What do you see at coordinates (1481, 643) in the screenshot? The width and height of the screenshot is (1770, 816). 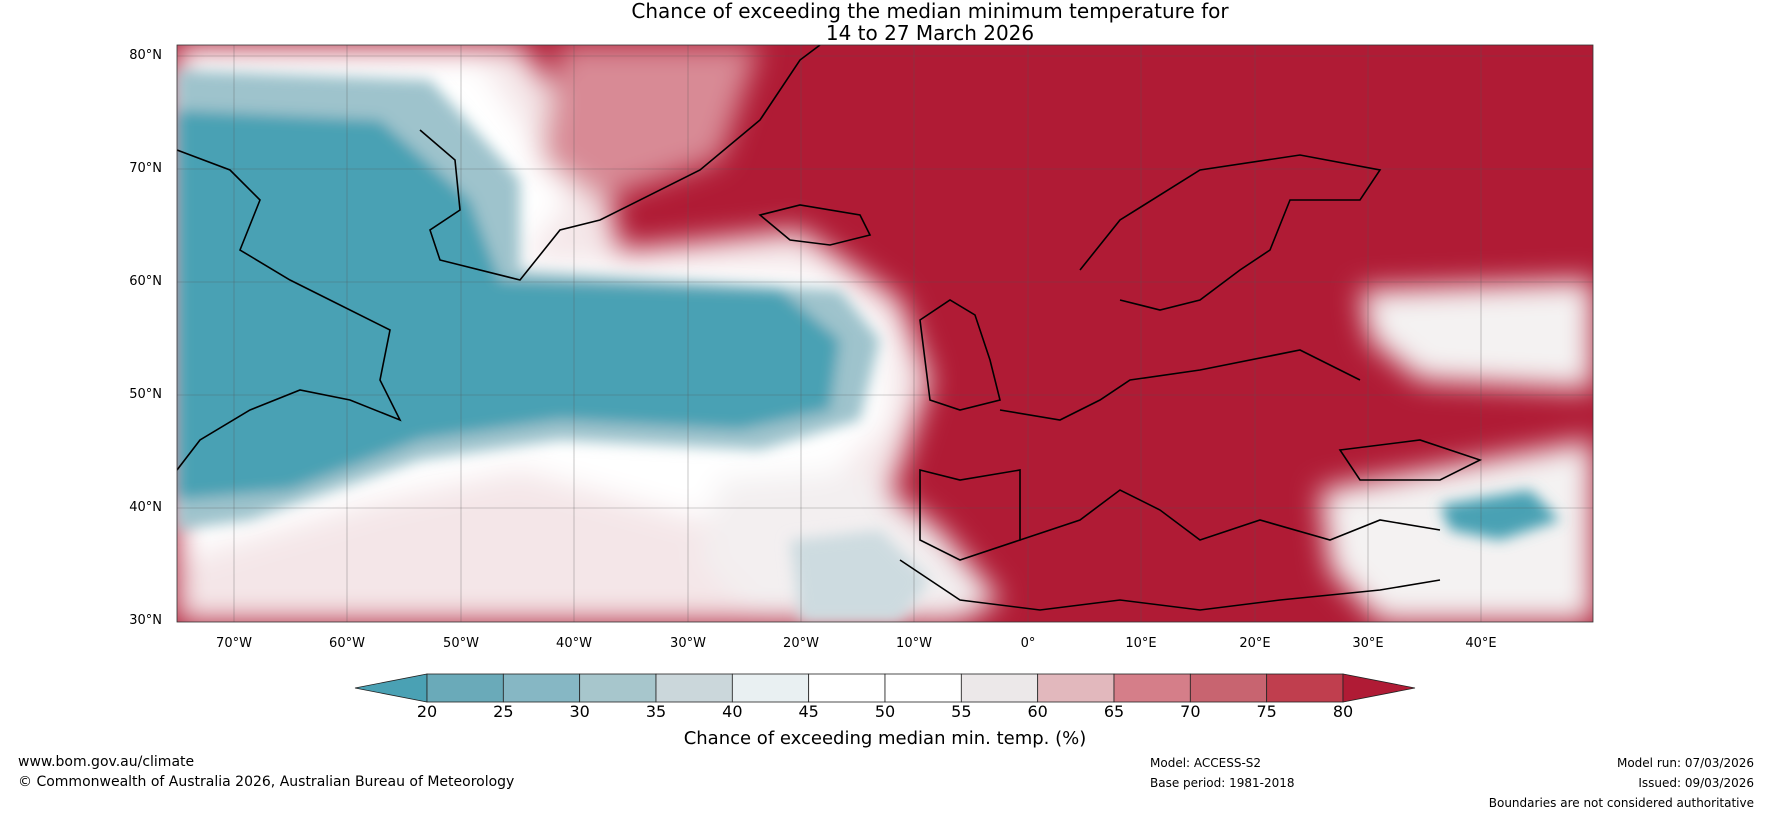 I see `lon-label-40e: 40°E` at bounding box center [1481, 643].